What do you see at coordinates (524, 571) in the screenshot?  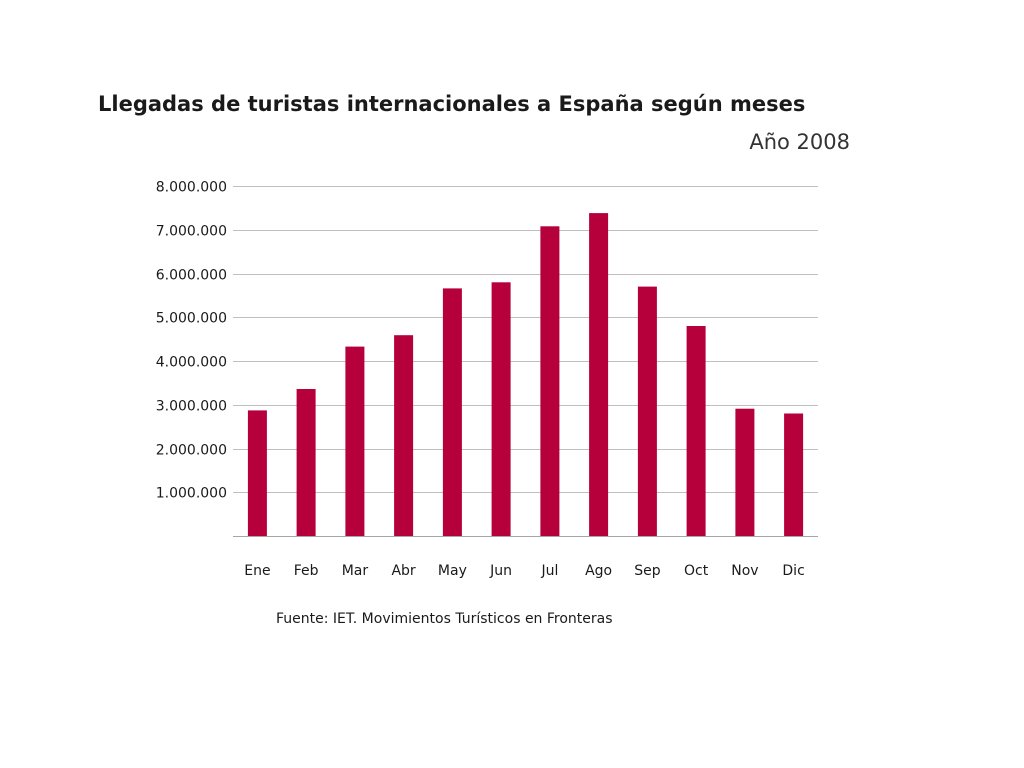 I see `x-tick-labels: Ene Feb Mar Abr May Jun Jul Ago Sep Oct Nov Dic` at bounding box center [524, 571].